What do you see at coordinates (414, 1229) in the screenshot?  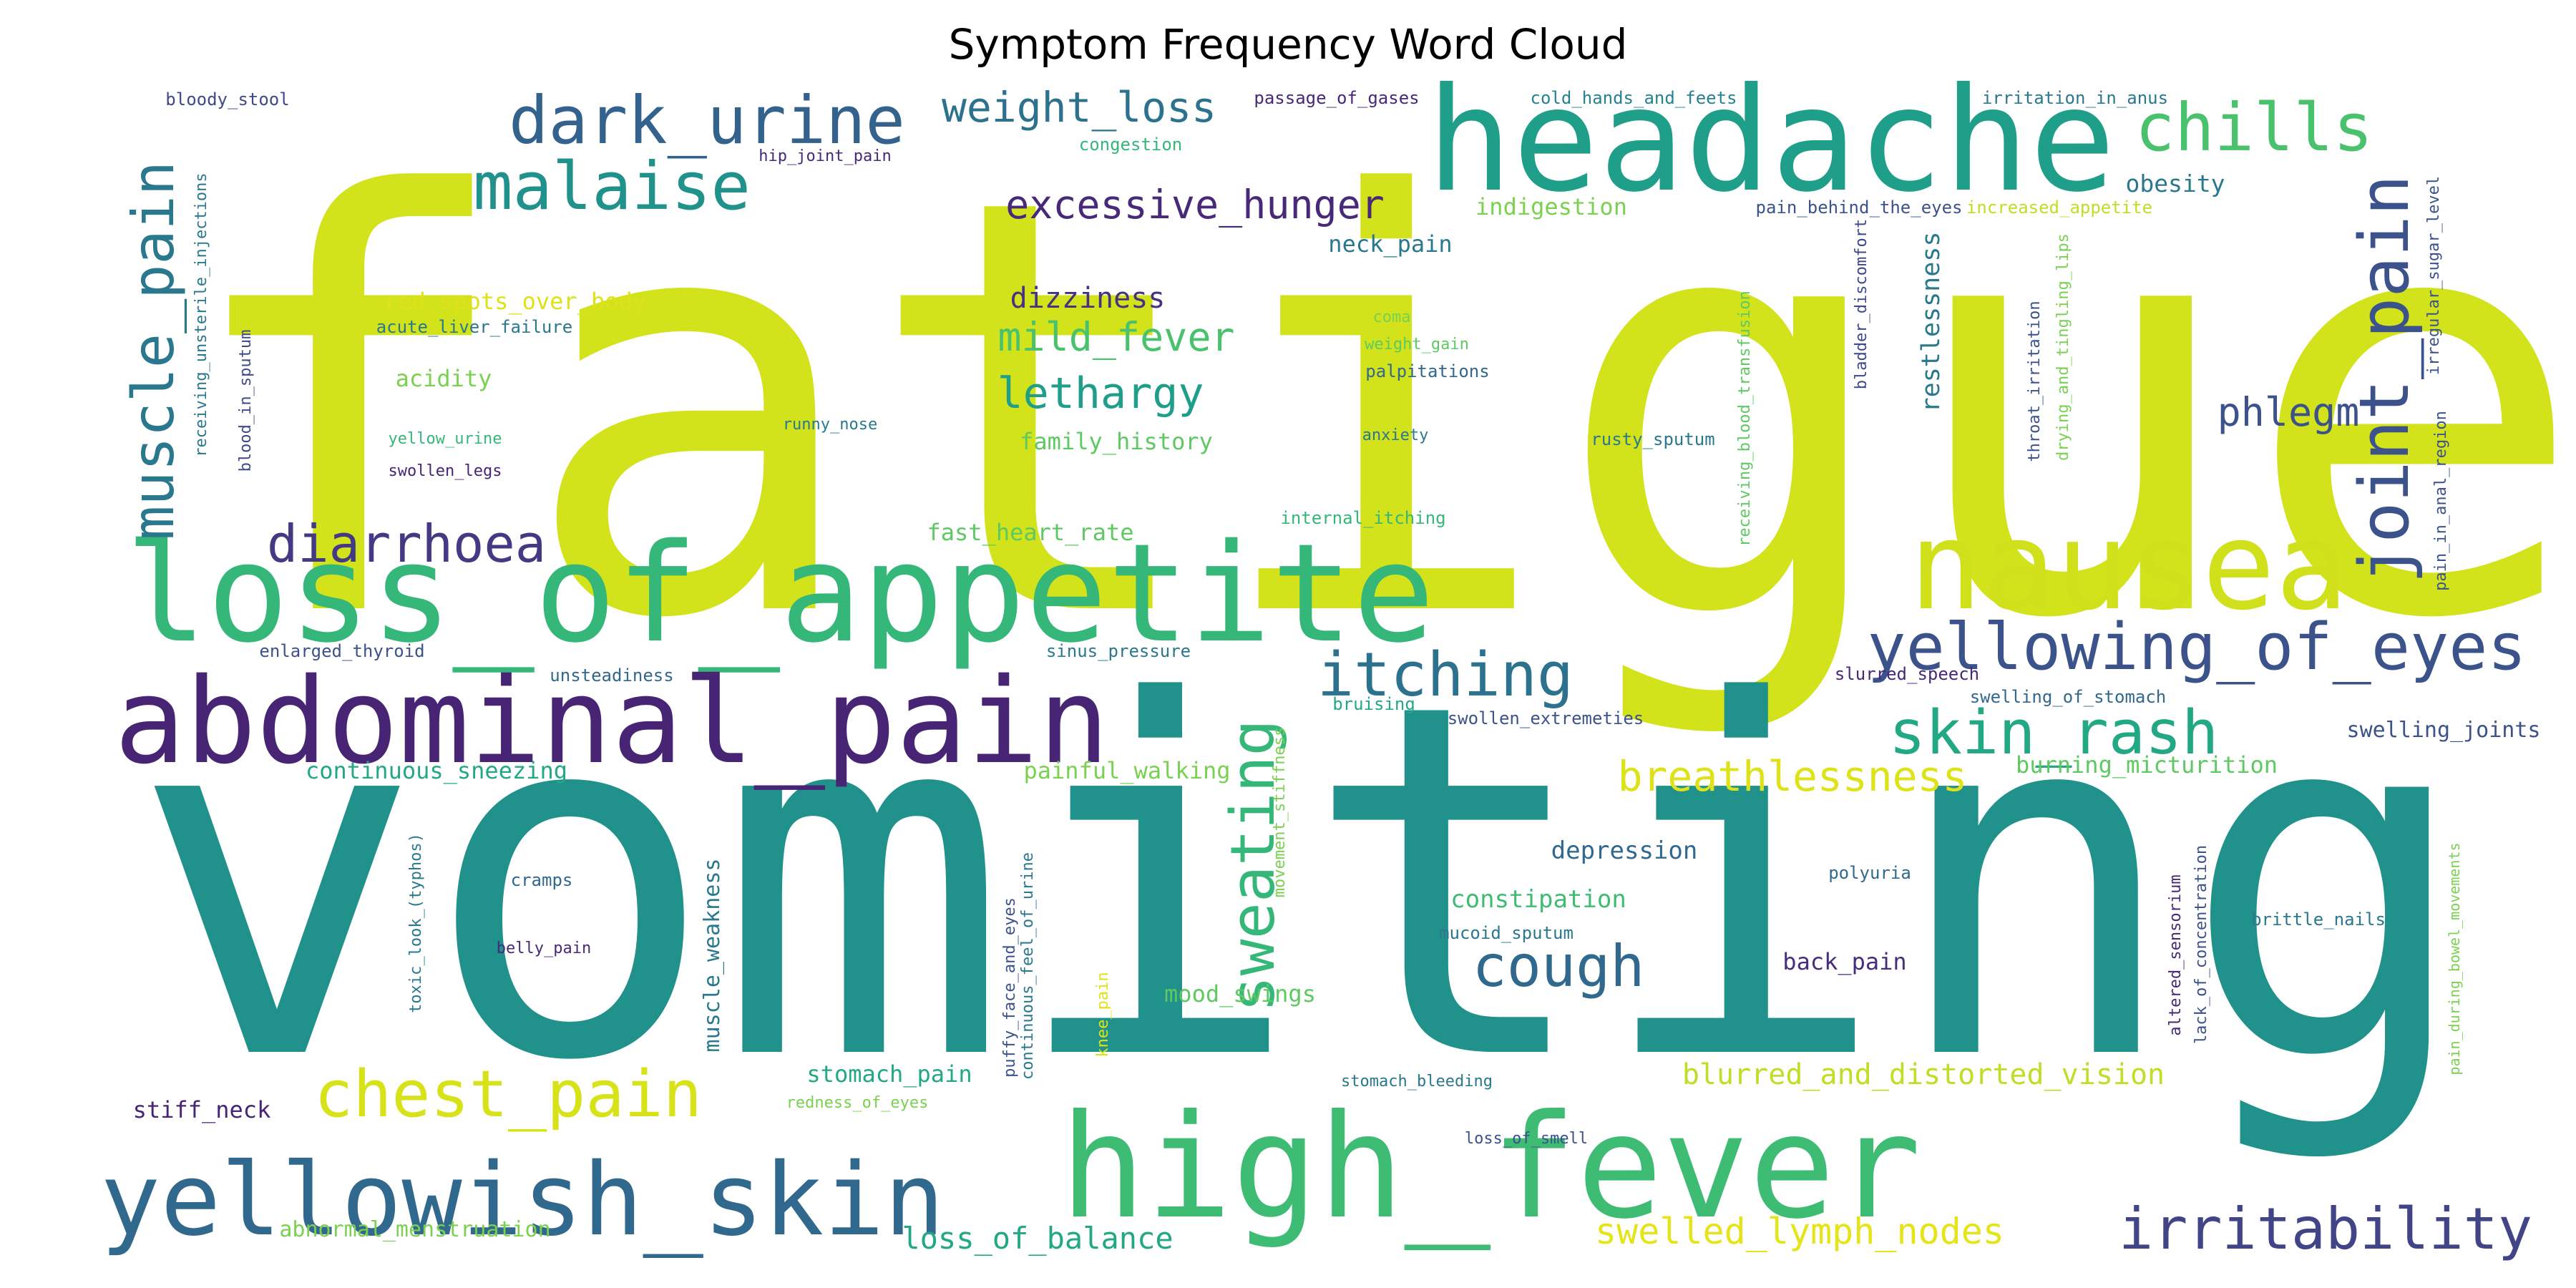 I see `word-abnormal-menstruation: abnormal_menstruation` at bounding box center [414, 1229].